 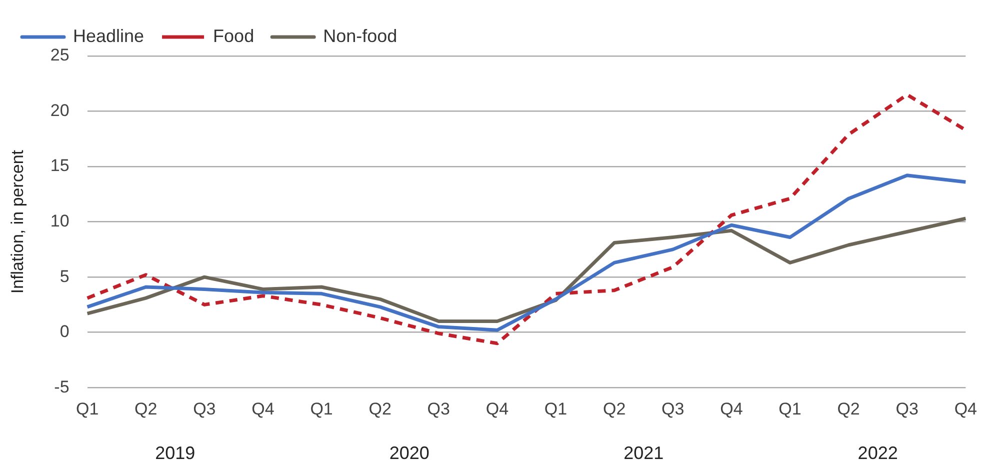 I want to click on y-tick-label: 0, so click(x=65, y=332).